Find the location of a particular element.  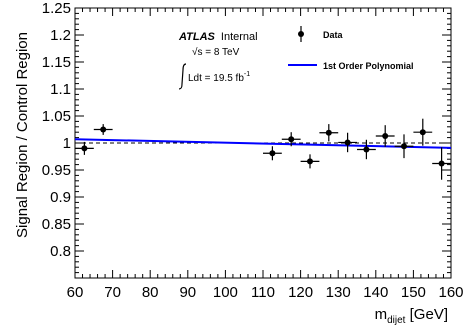

x-tick-label: 150 is located at coordinates (413, 292).